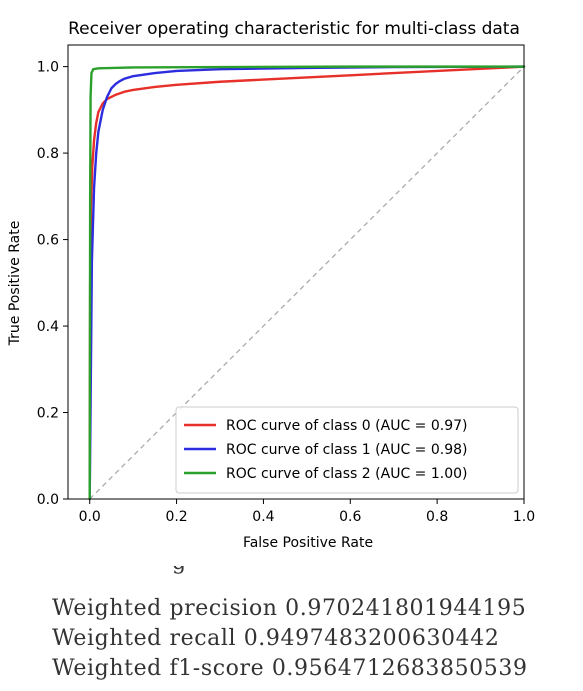 This screenshot has height=691, width=583. I want to click on weighted-precision-line: Weighted precision 0.970241801944195, so click(289, 608).